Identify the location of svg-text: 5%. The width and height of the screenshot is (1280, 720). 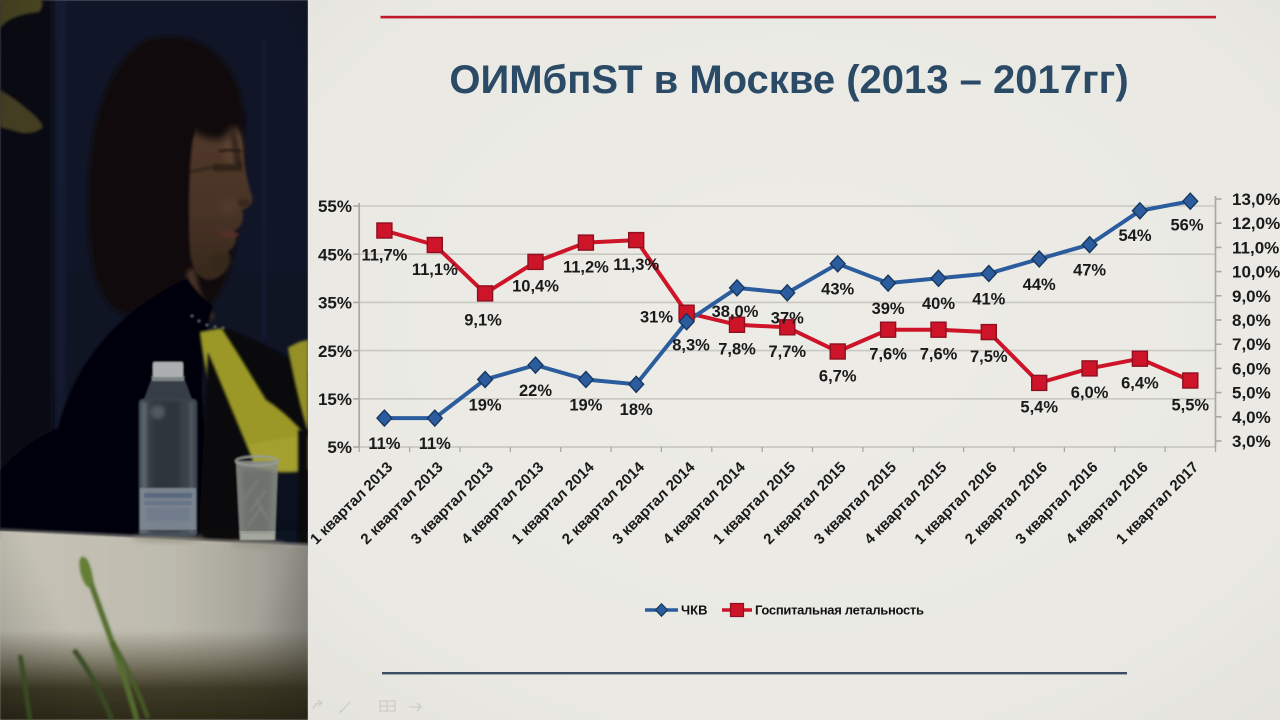
(339, 447).